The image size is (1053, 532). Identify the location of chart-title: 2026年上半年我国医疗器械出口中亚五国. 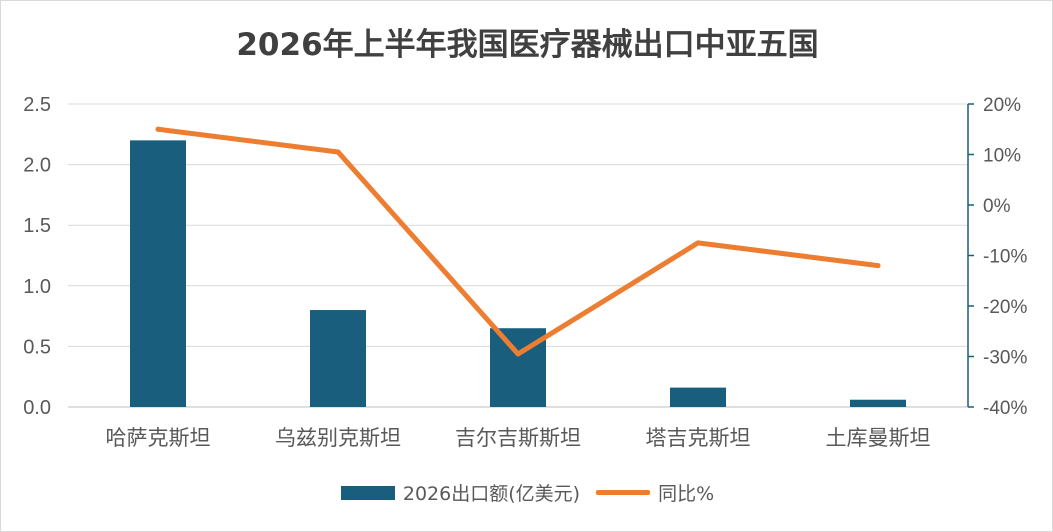
(527, 45).